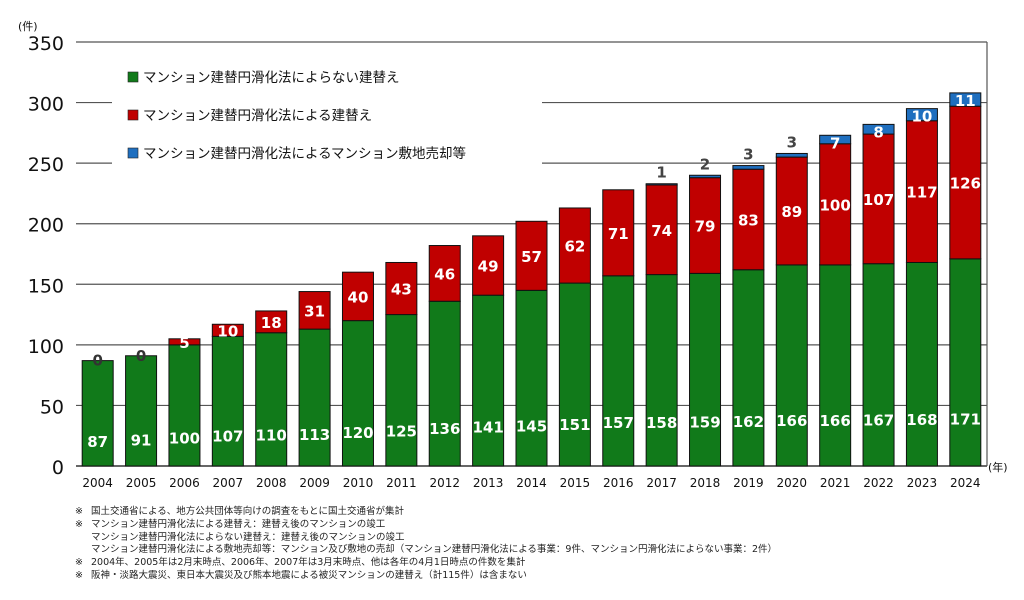  I want to click on data-label: 145, so click(531, 426).